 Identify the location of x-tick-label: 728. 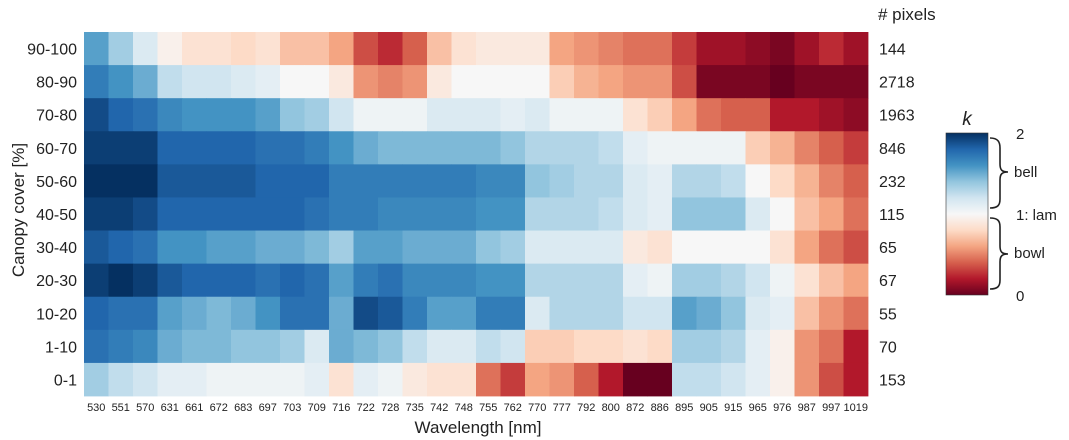
(390, 408).